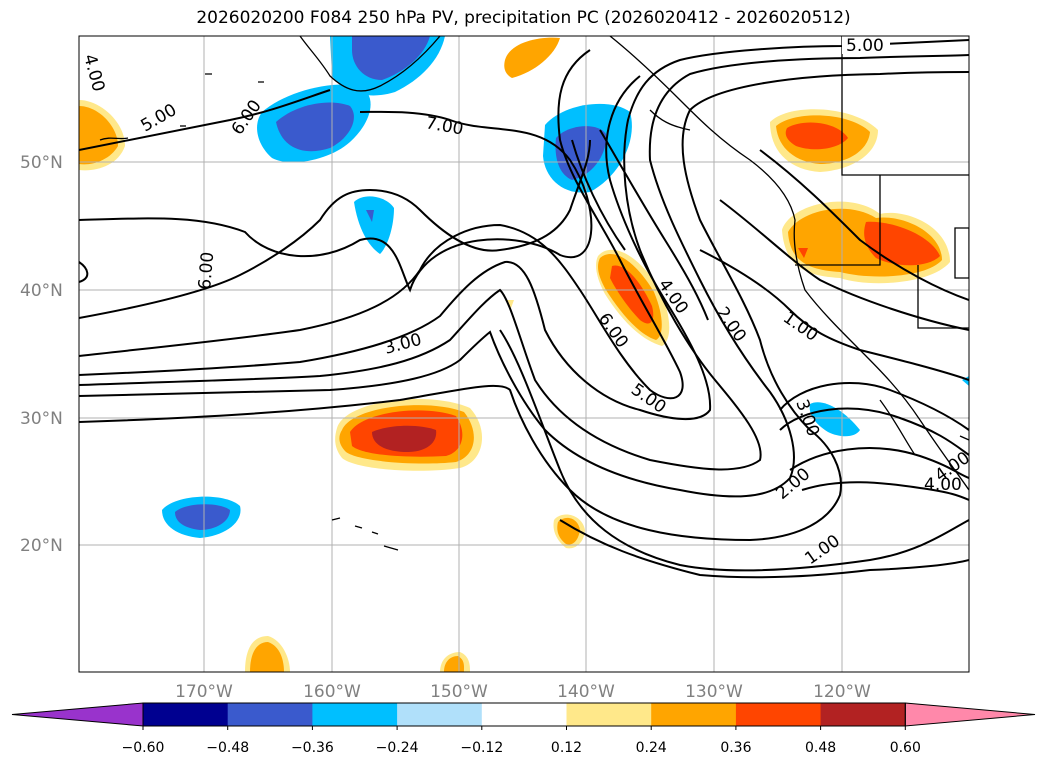 The width and height of the screenshot is (1047, 765). What do you see at coordinates (481, 748) in the screenshot?
I see `colorbar-tick-label: −0.12` at bounding box center [481, 748].